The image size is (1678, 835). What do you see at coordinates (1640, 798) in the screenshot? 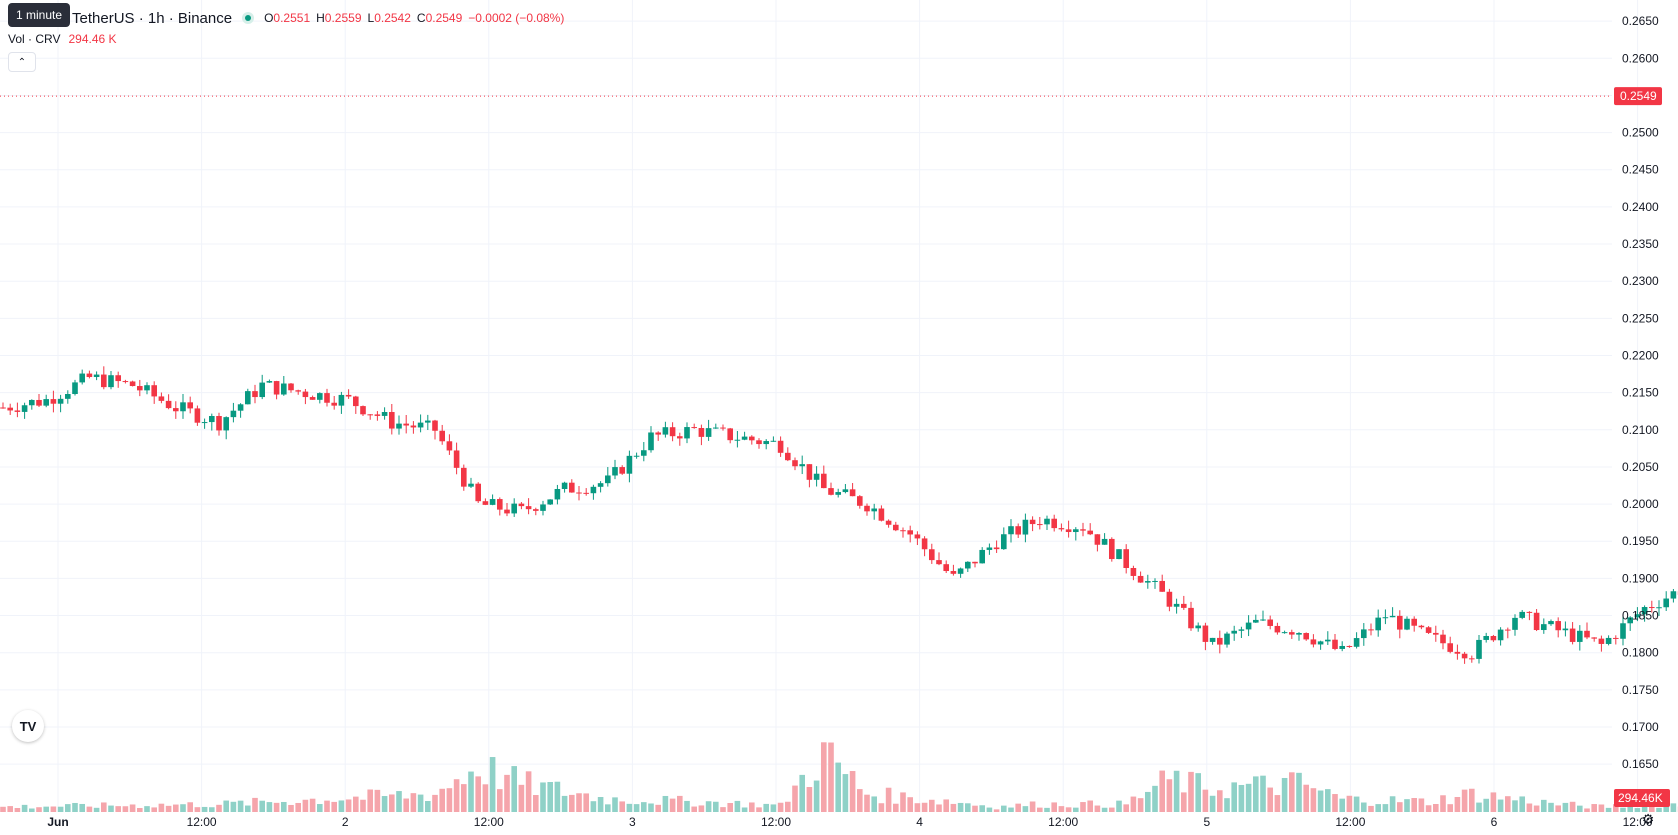
I see `last-volume-label: 294.46K` at bounding box center [1640, 798].